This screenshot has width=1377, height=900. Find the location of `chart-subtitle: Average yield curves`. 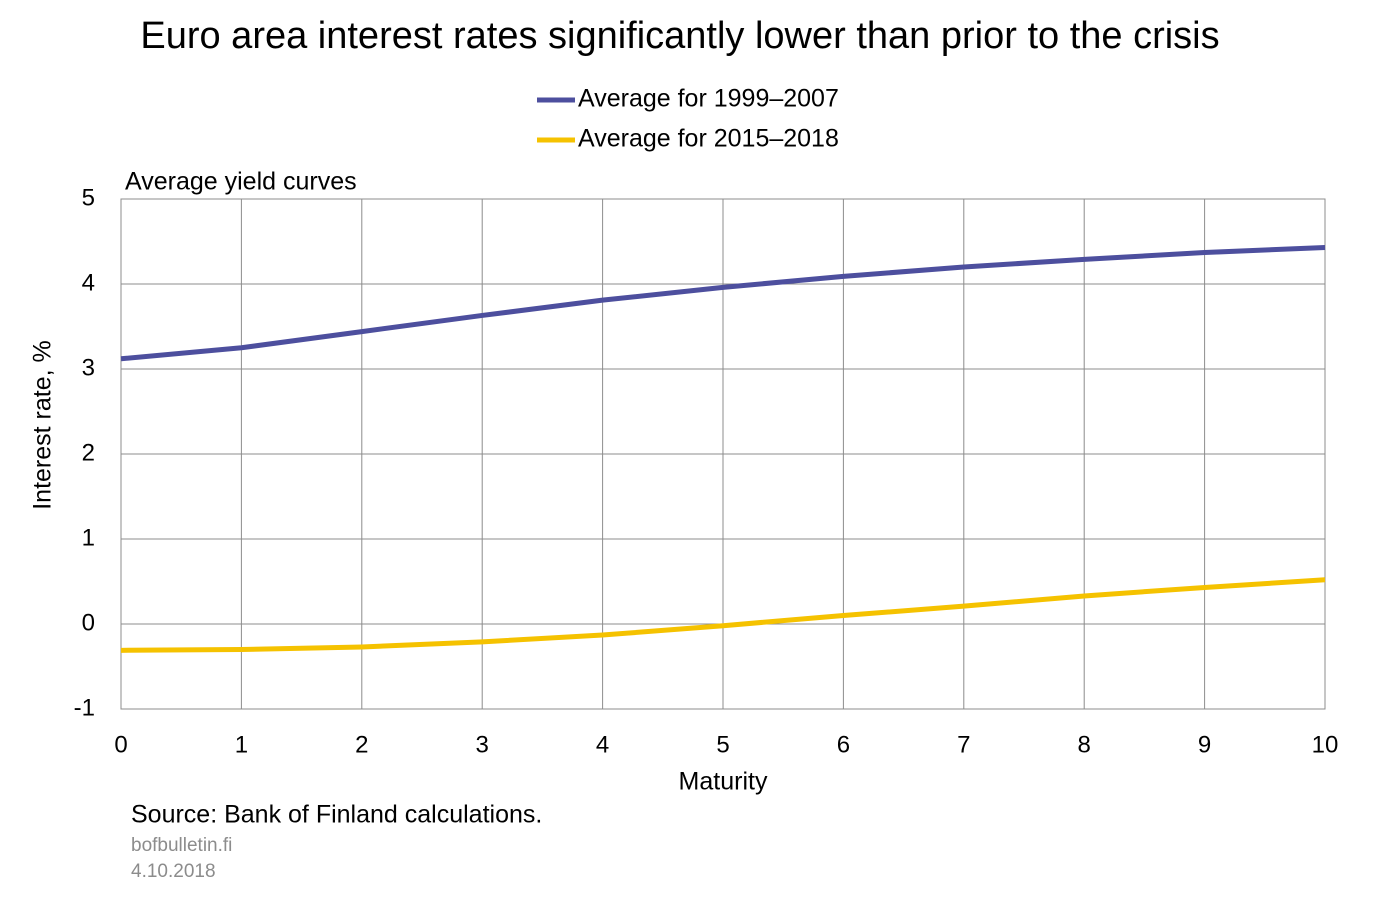

chart-subtitle: Average yield curves is located at coordinates (241, 182).